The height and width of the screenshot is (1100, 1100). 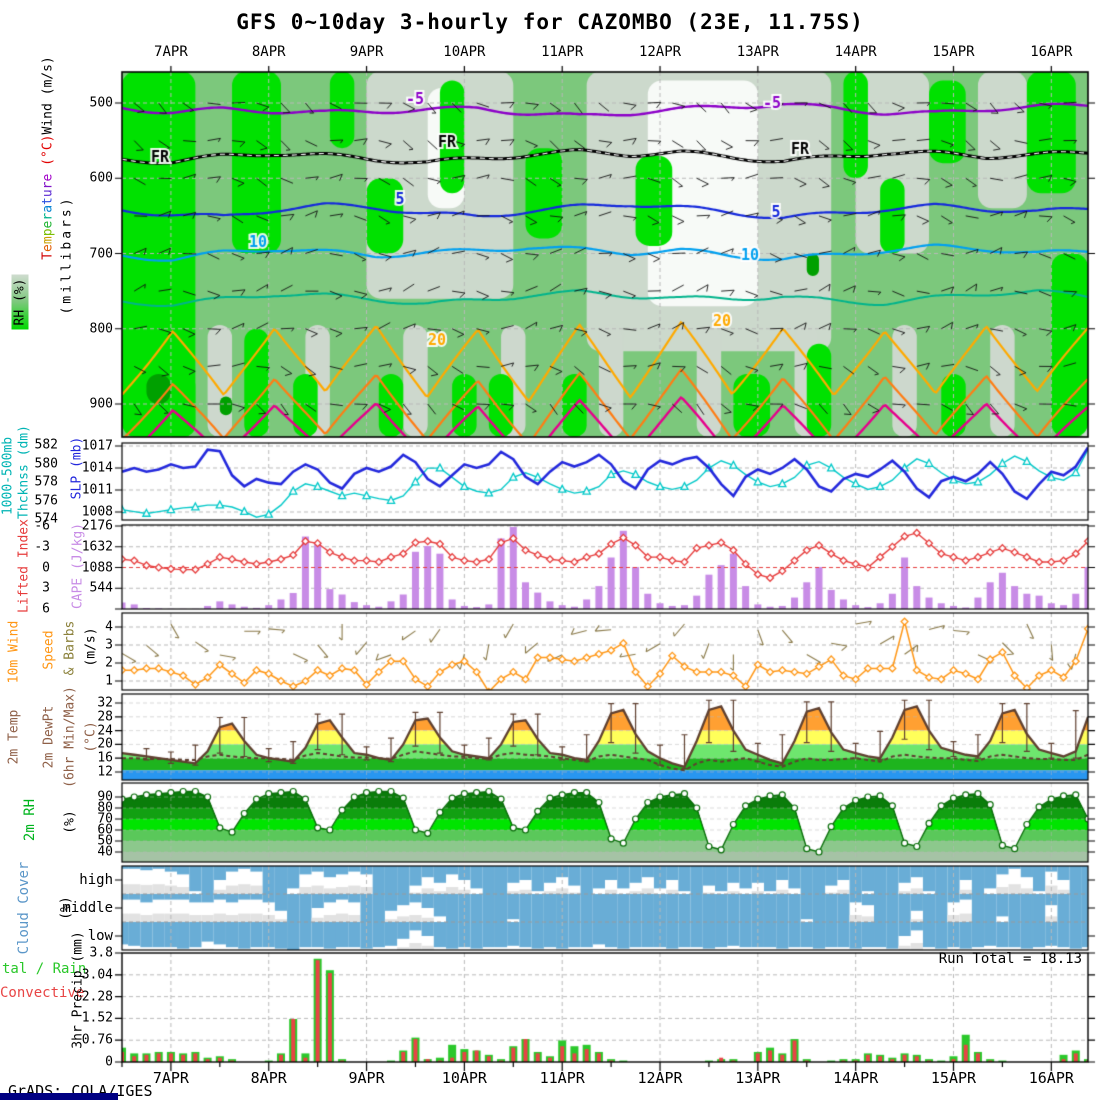 I want to click on date-label-bottom: 11APR, so click(x=562, y=1078).